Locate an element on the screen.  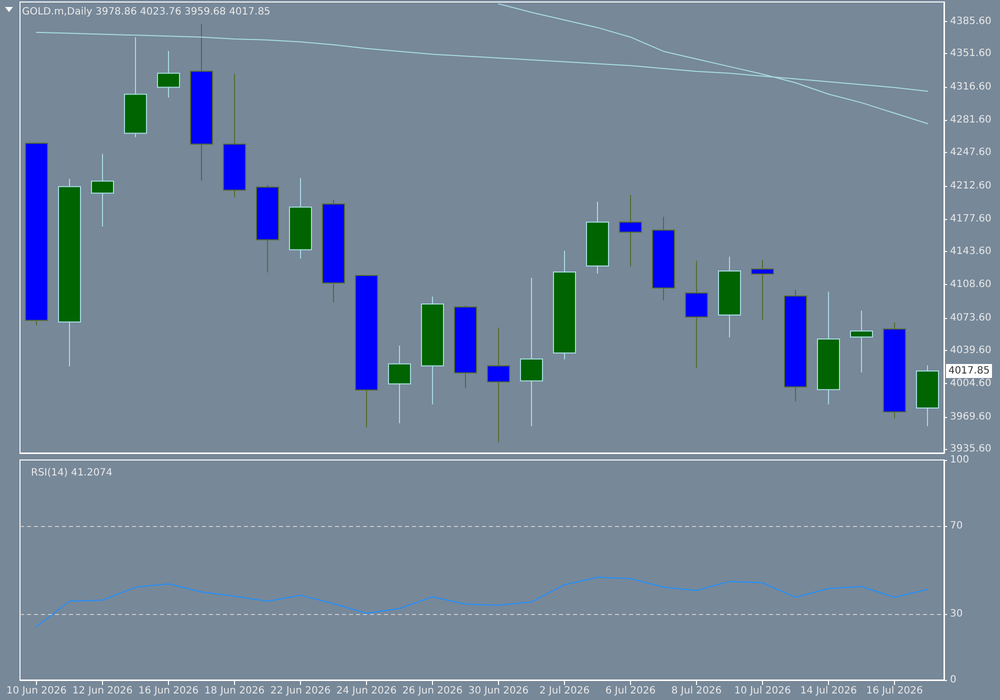
x-tick-label: 6 Jul 2026 is located at coordinates (630, 691).